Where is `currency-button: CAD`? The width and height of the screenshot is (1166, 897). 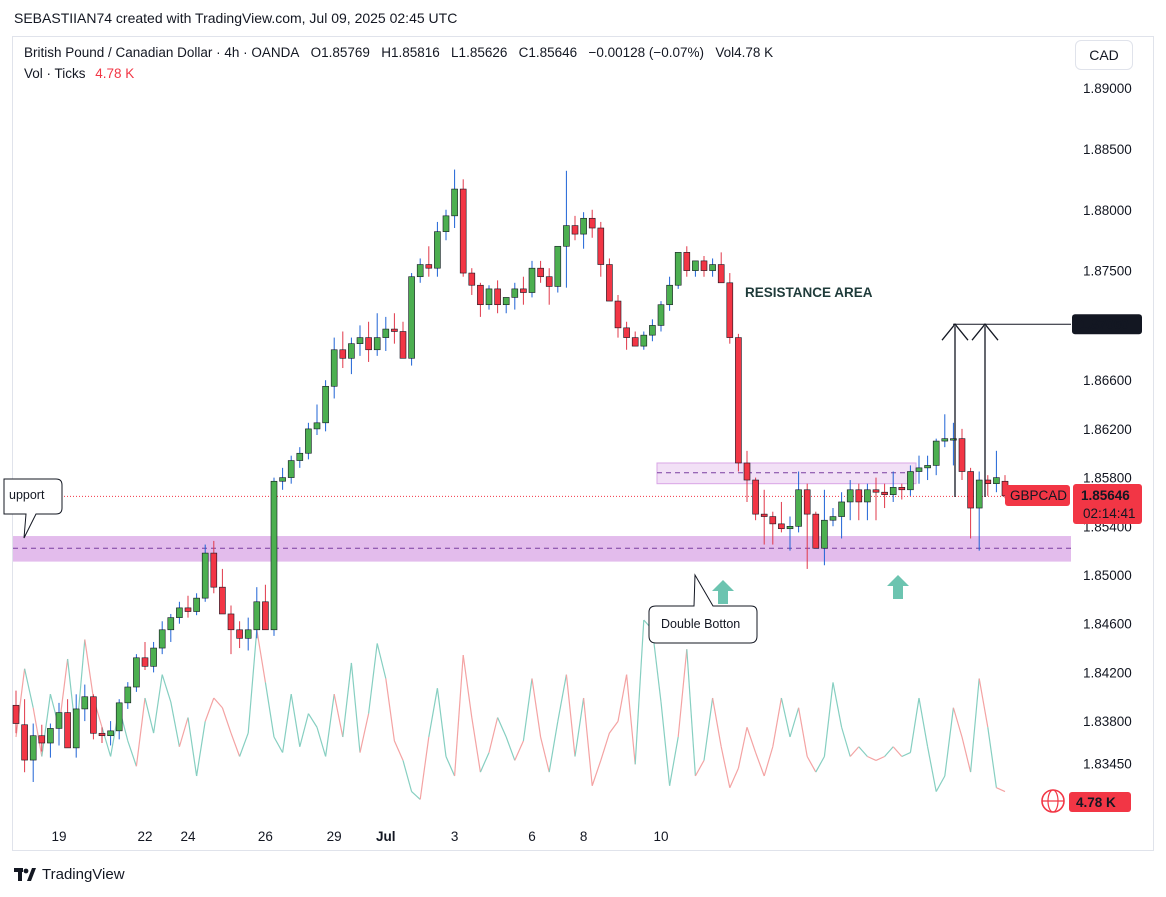 currency-button: CAD is located at coordinates (1104, 55).